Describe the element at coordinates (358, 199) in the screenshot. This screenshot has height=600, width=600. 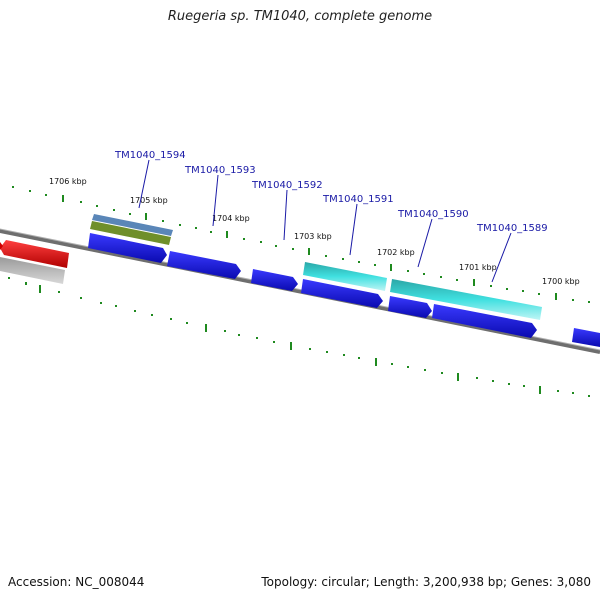
I see `gene-label-1591: TM1040_1591` at that location.